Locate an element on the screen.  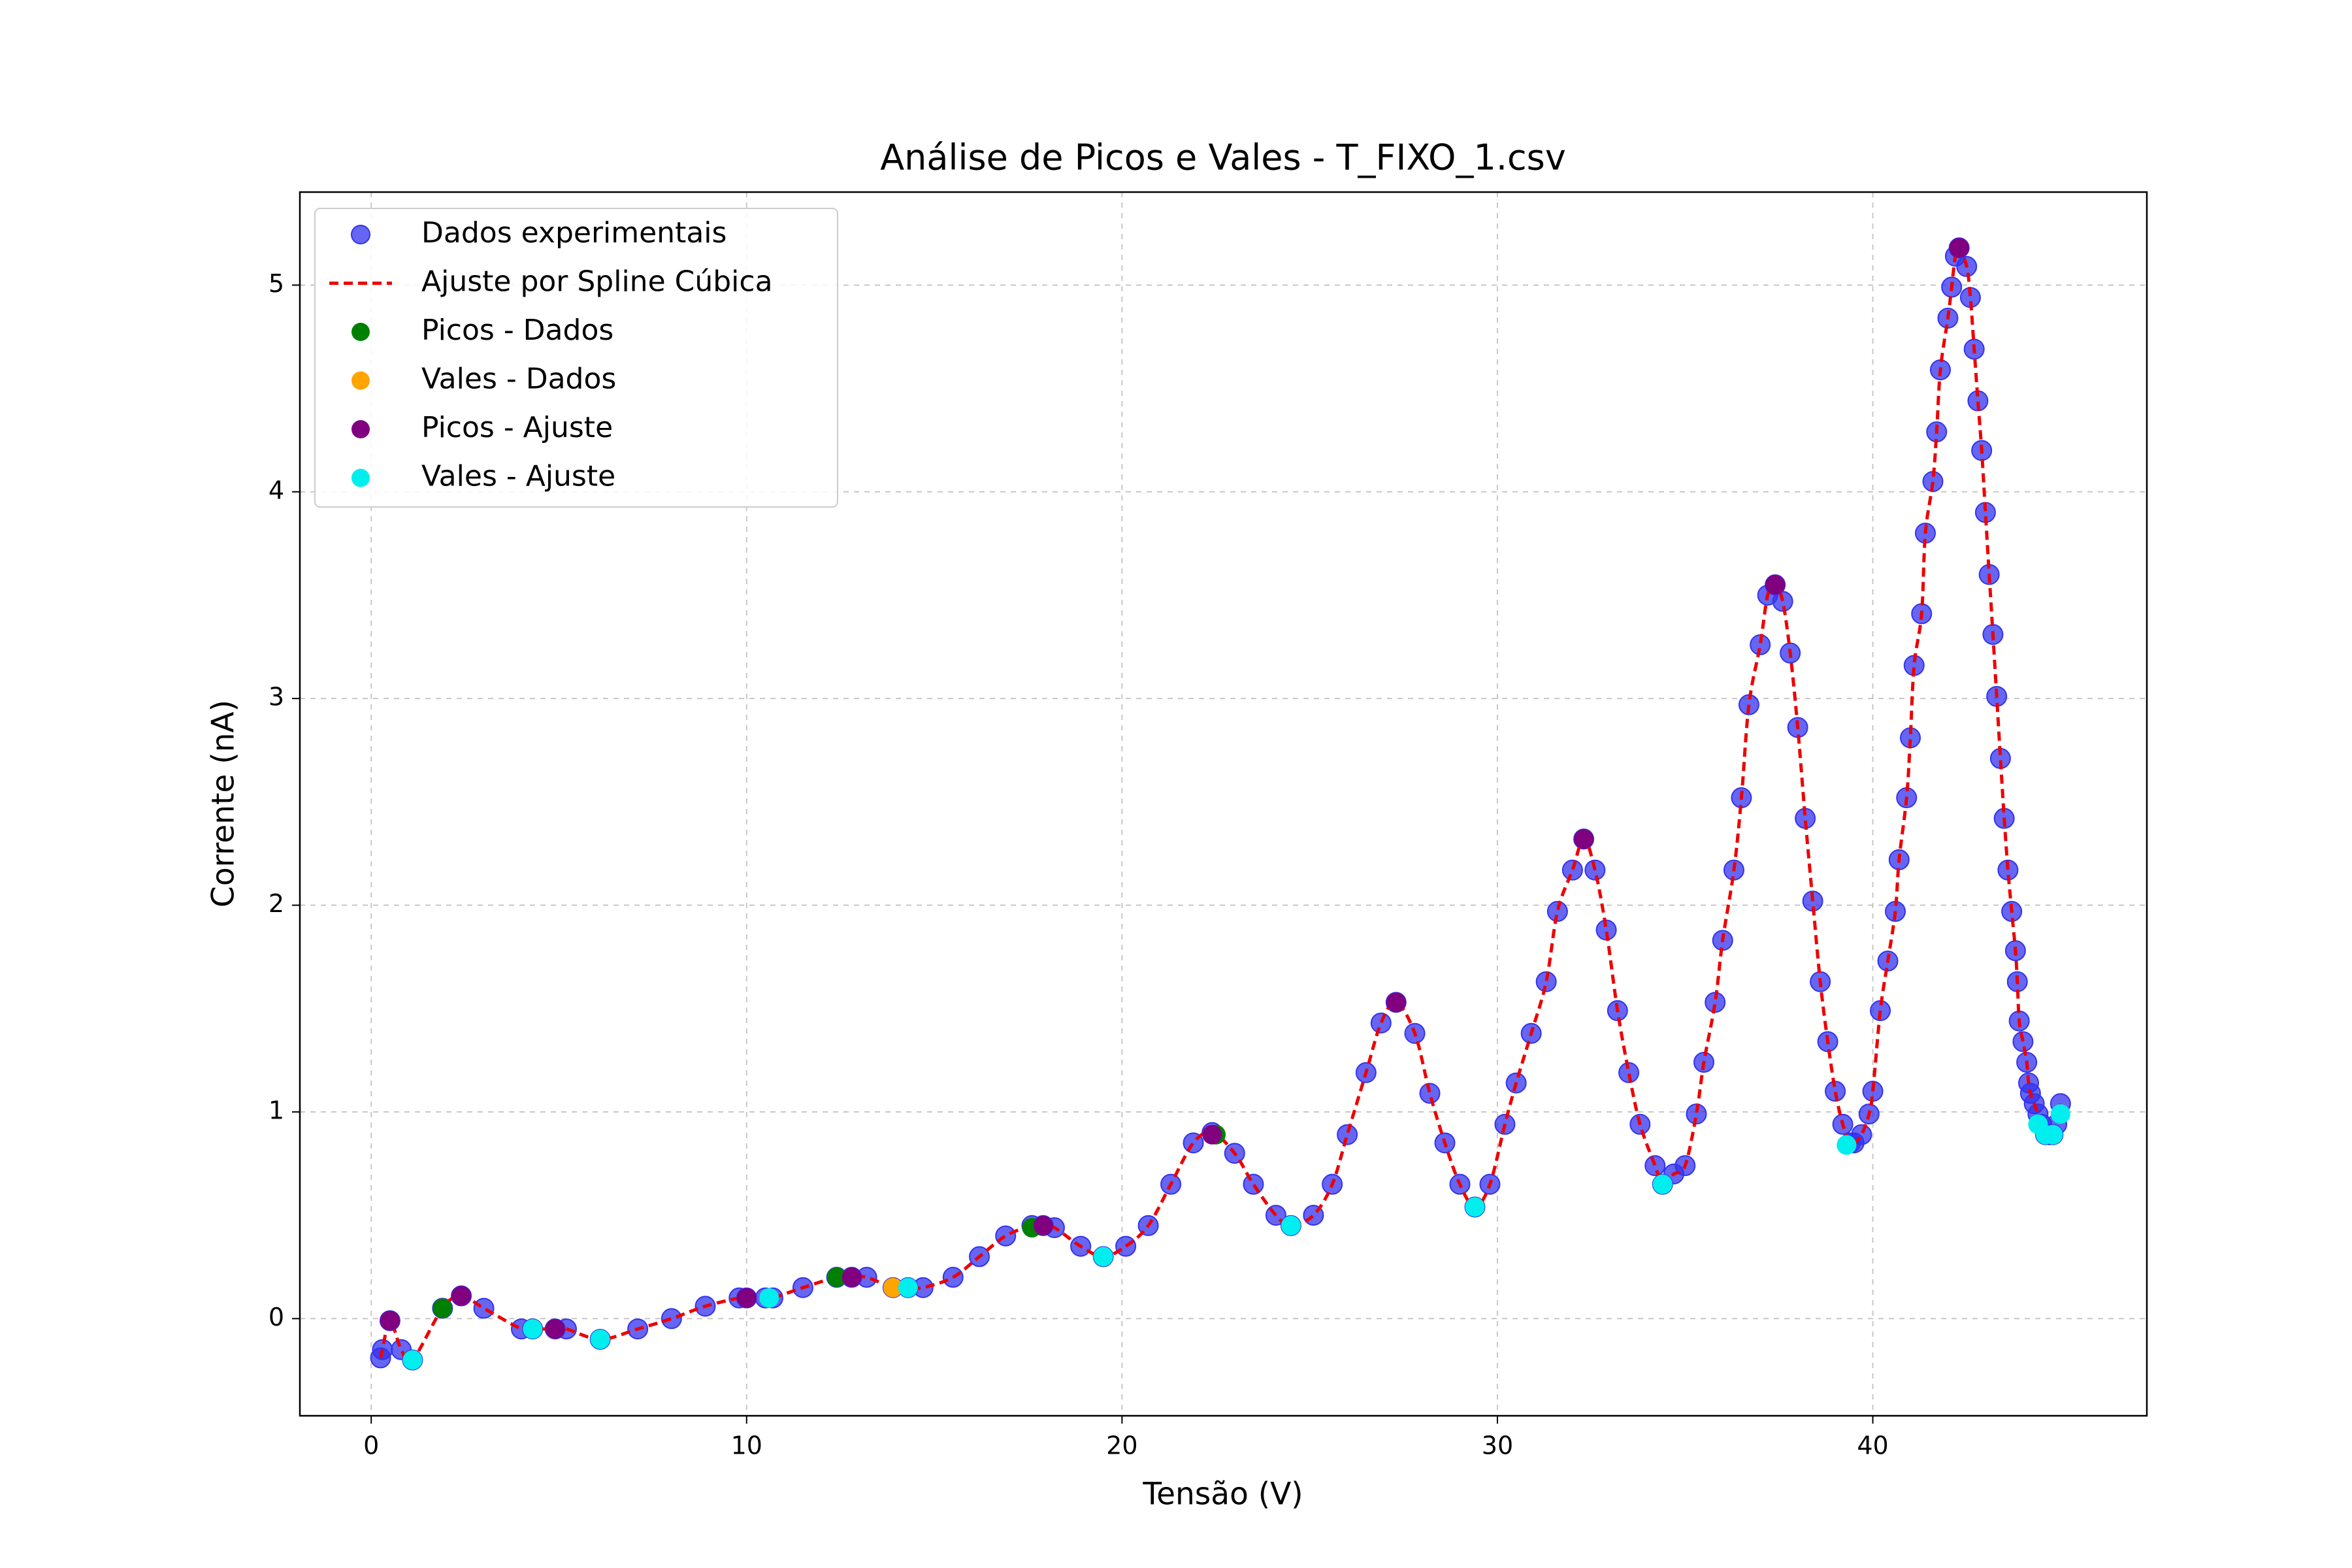
legend-label: Dados experimentais is located at coordinates (574, 233).